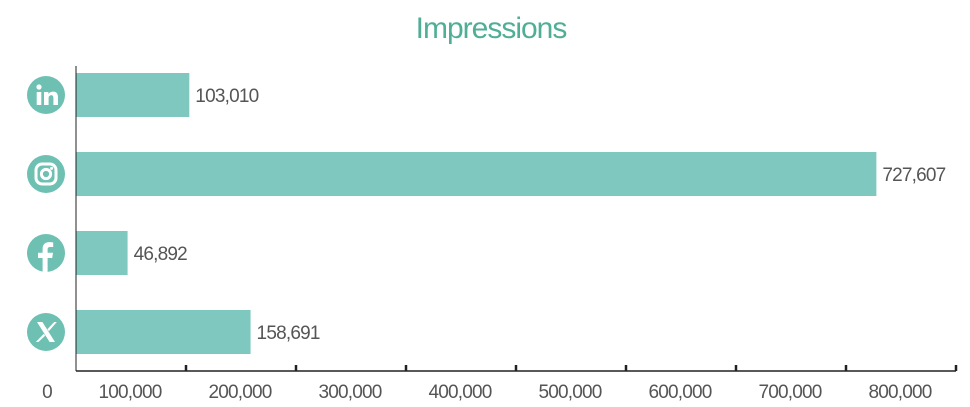 The image size is (970, 407). What do you see at coordinates (239, 392) in the screenshot?
I see `x-tick-label: 200,000` at bounding box center [239, 392].